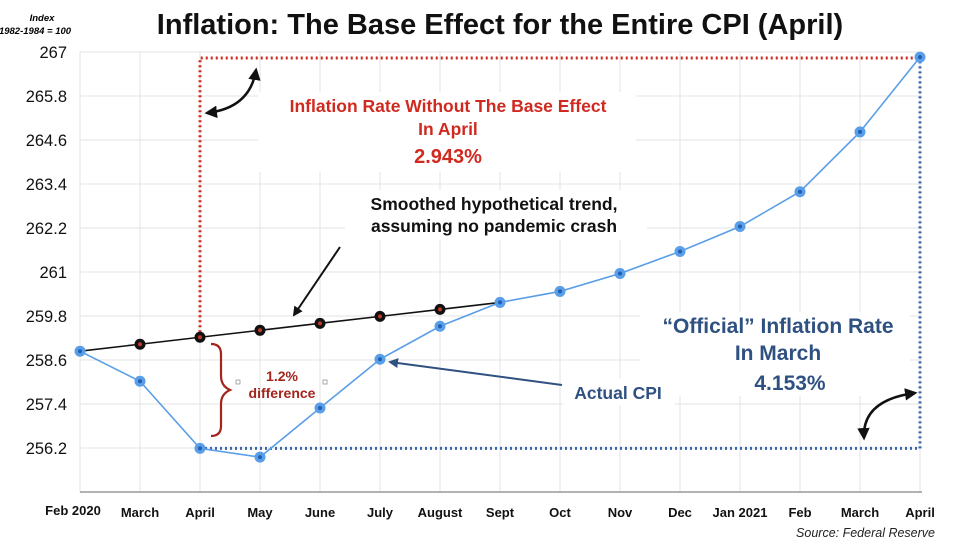 The height and width of the screenshot is (543, 958). I want to click on y-tick-label: 259.8, so click(46, 317).